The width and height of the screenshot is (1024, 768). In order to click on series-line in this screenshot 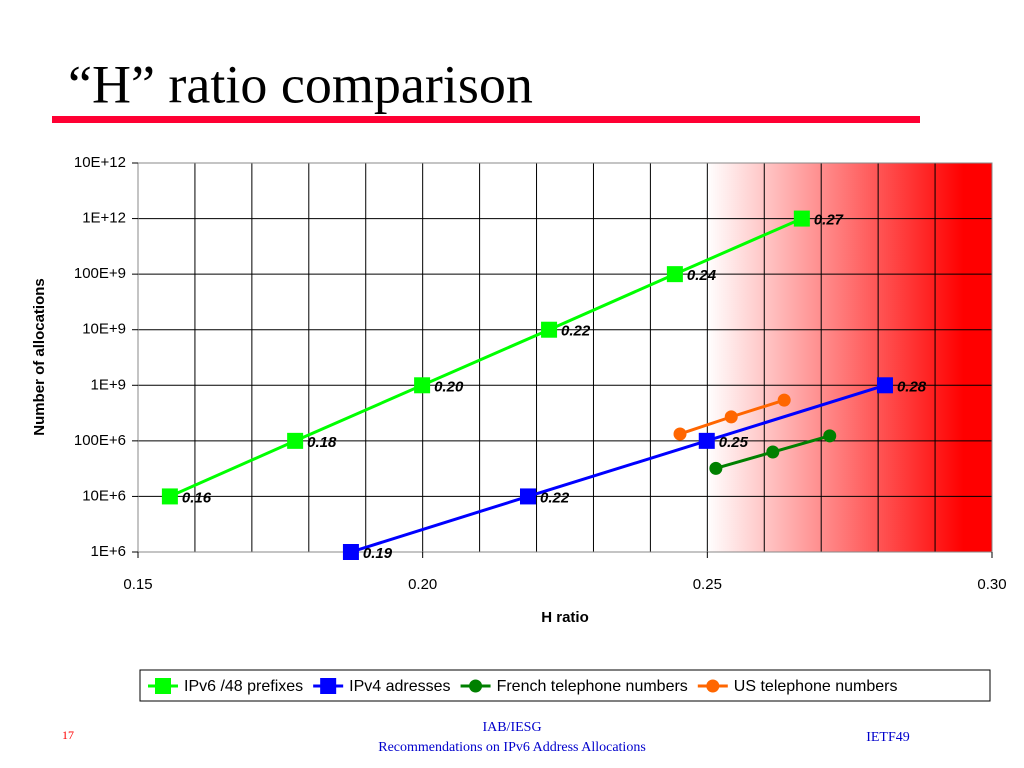, I will do `click(618, 468)`.